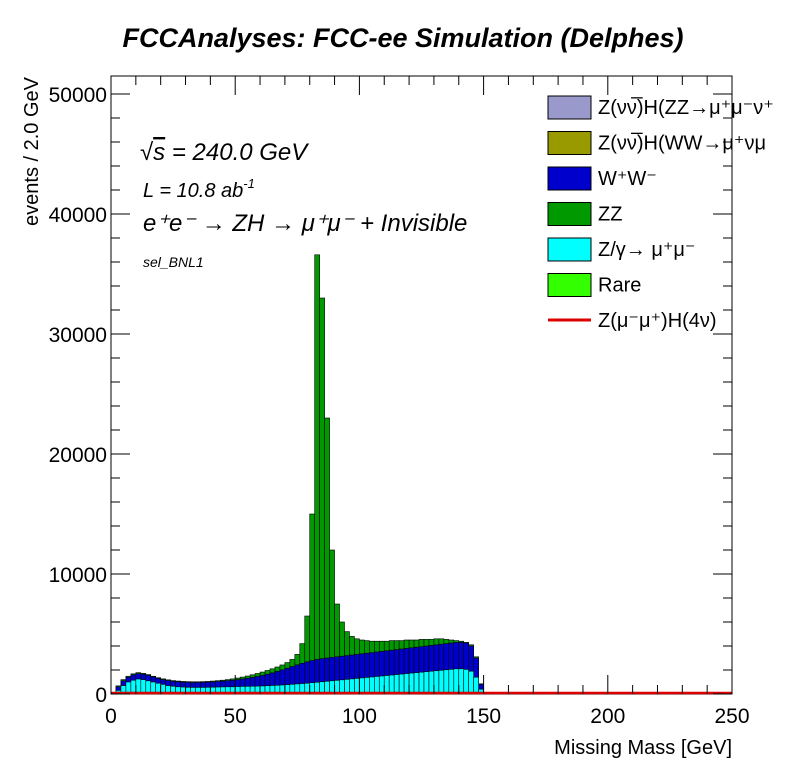 The height and width of the screenshot is (772, 796). Describe the element at coordinates (101, 695) in the screenshot. I see `y-tick-label: 0` at that location.